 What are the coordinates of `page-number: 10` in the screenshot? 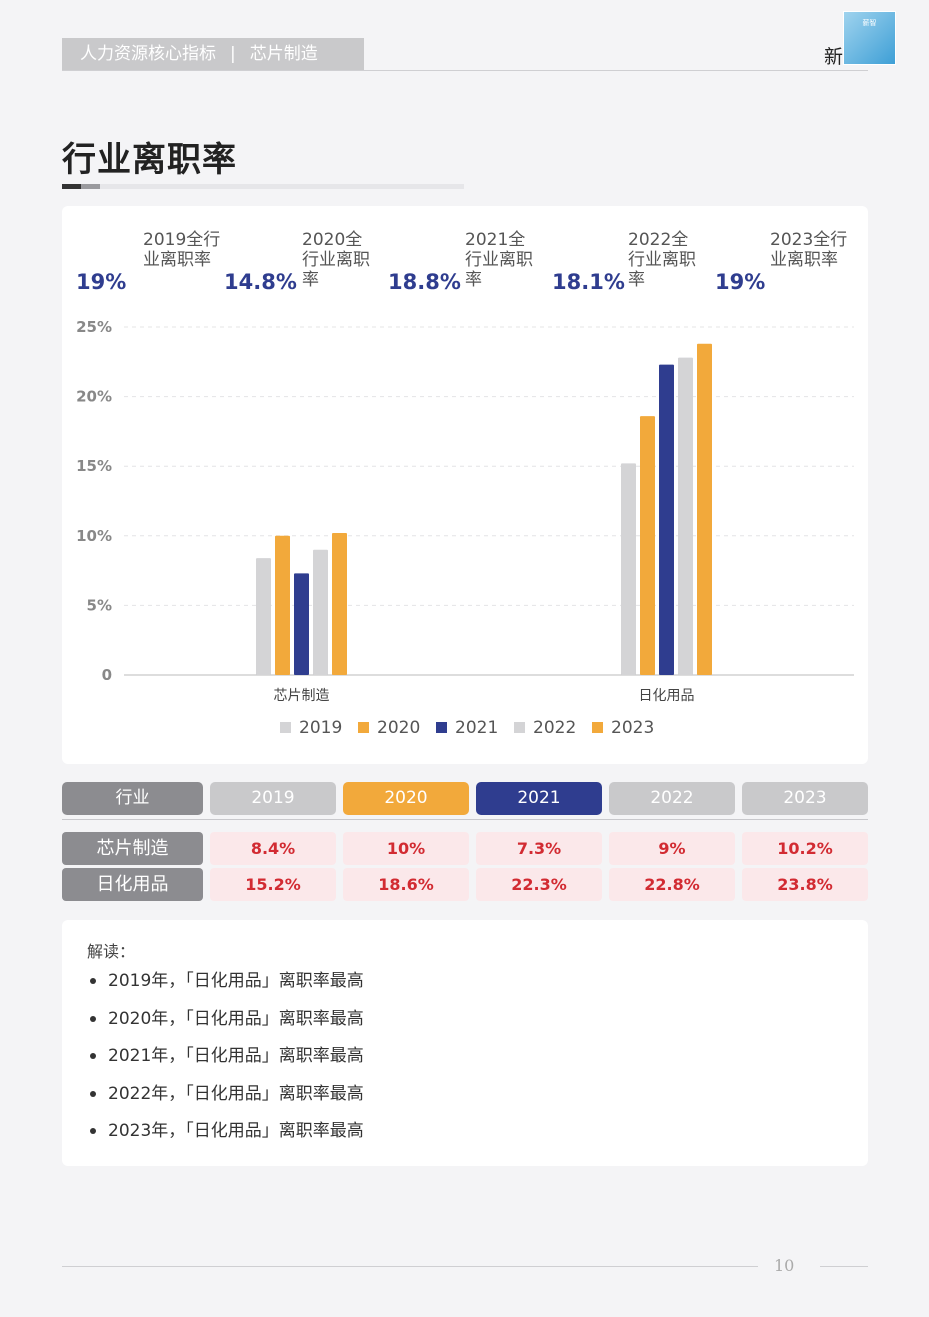 It's located at (784, 1265).